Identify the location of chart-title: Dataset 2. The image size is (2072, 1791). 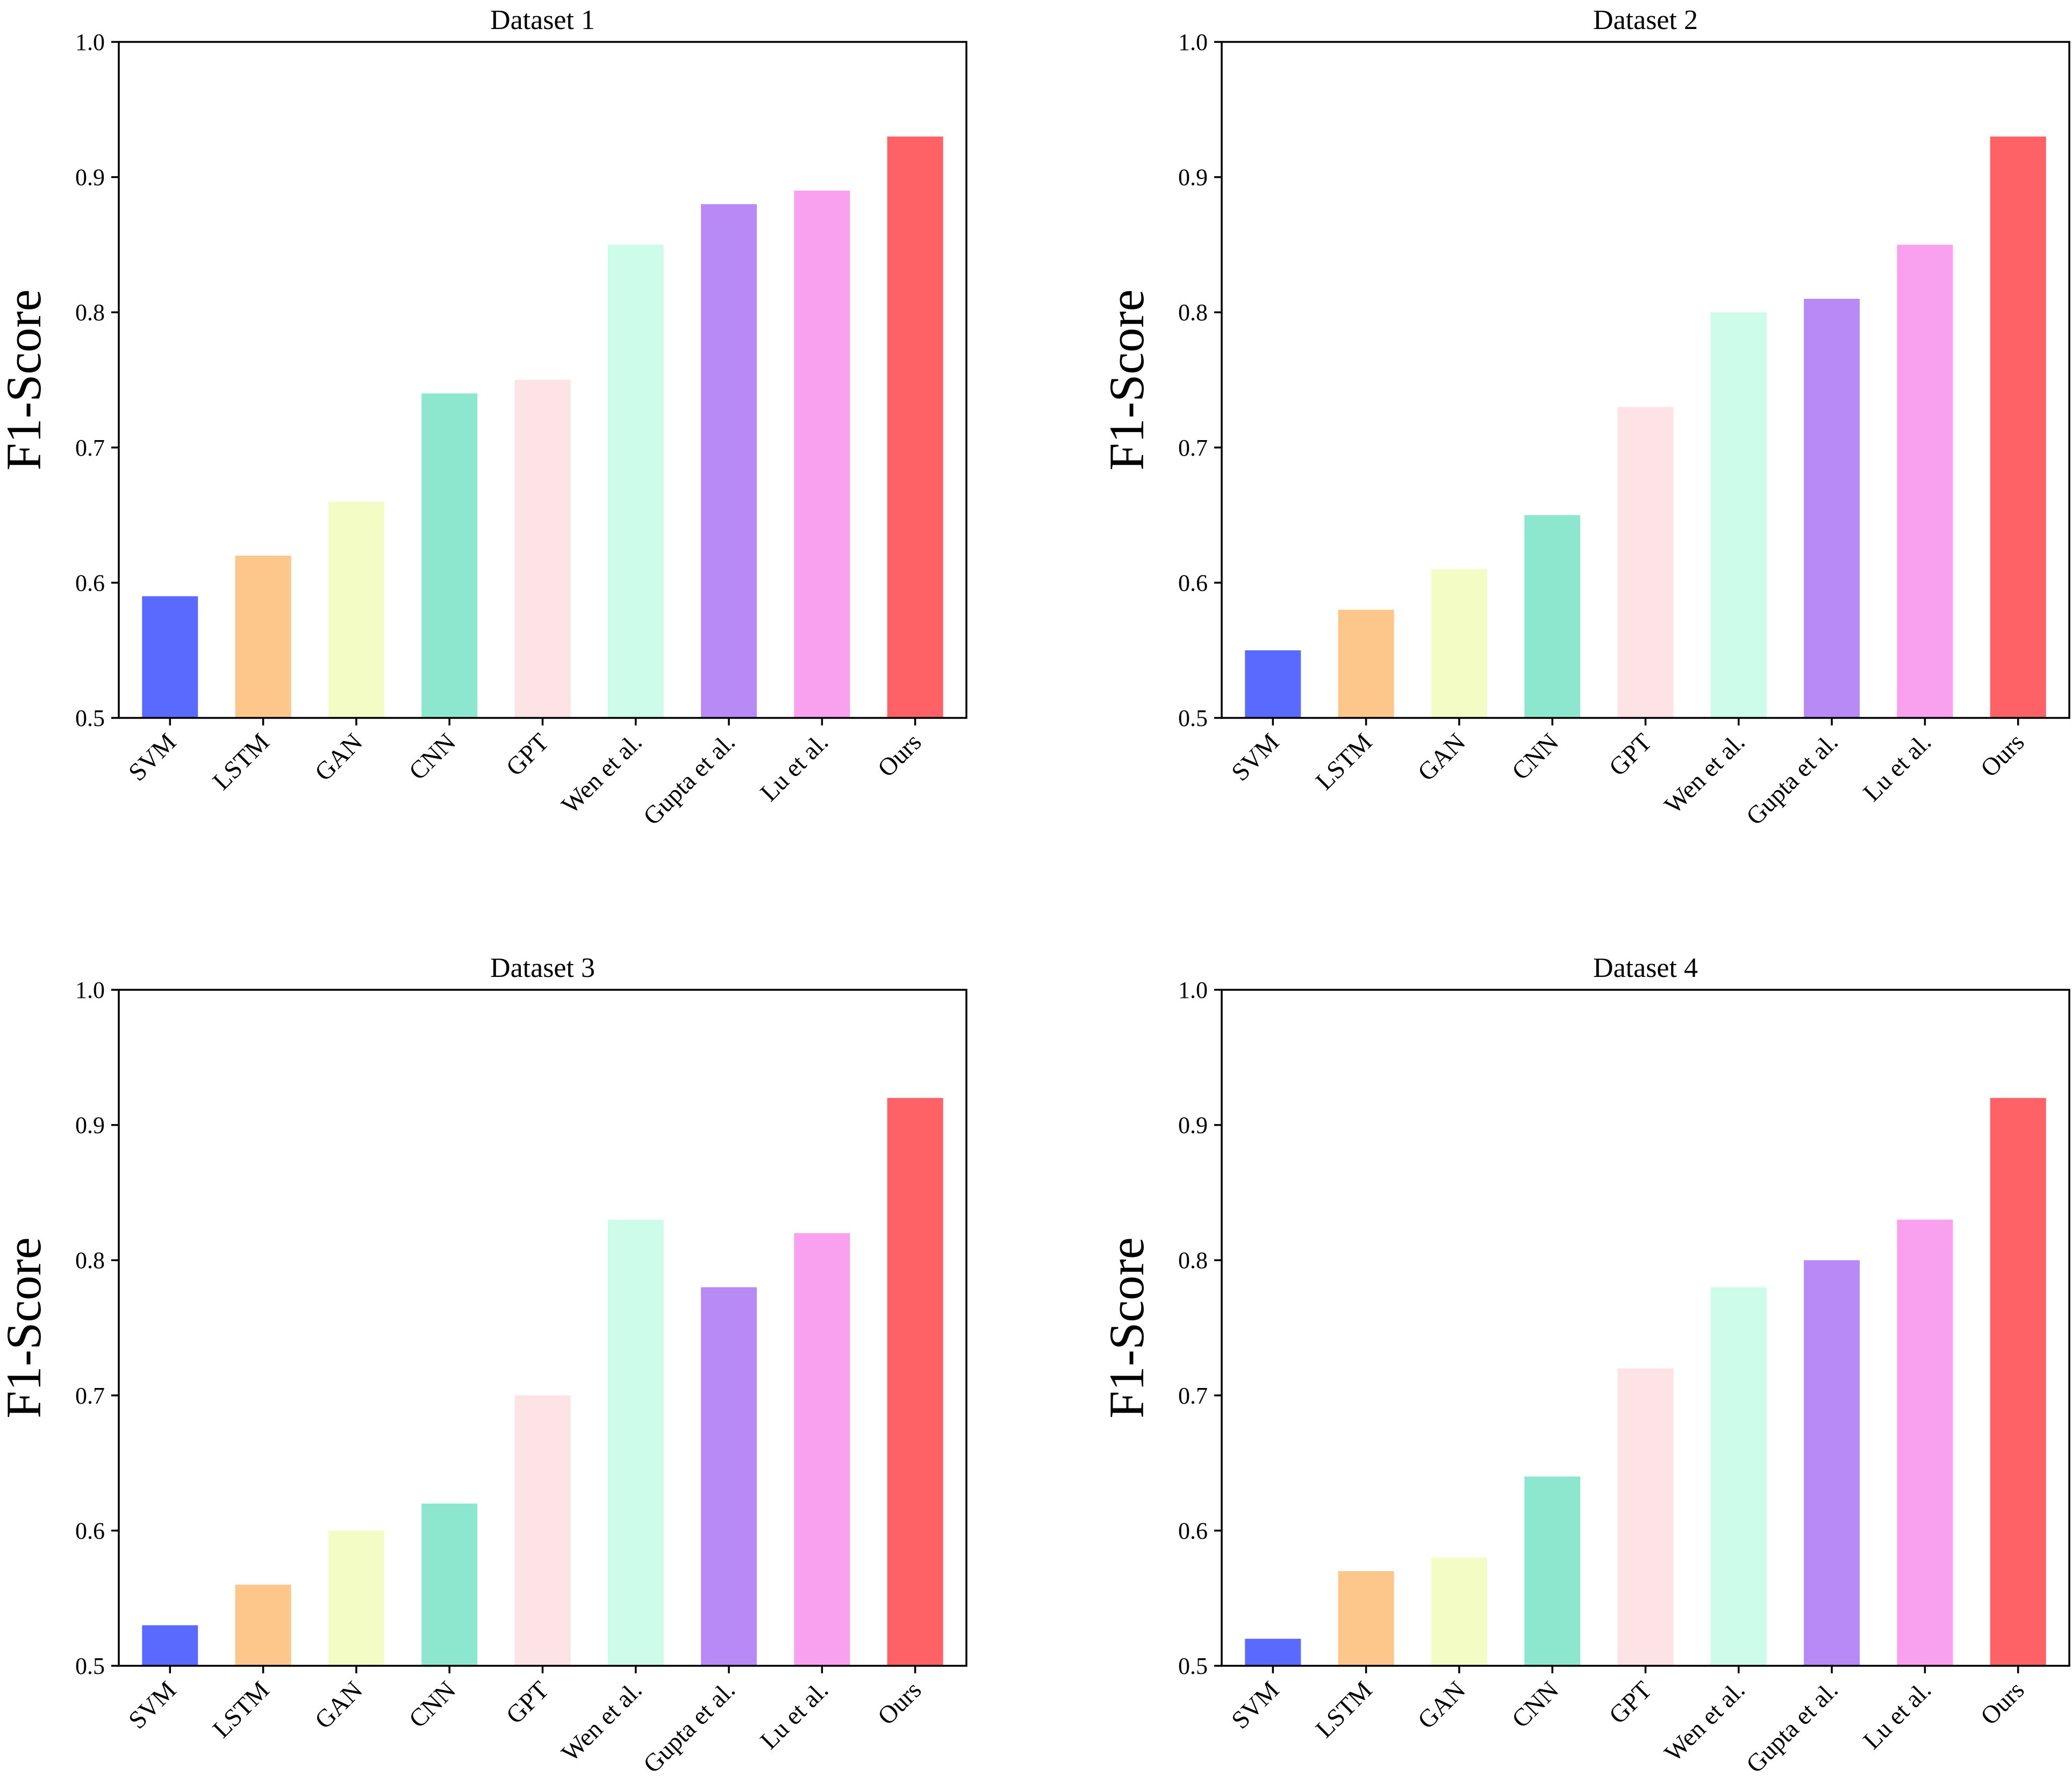
(1645, 20).